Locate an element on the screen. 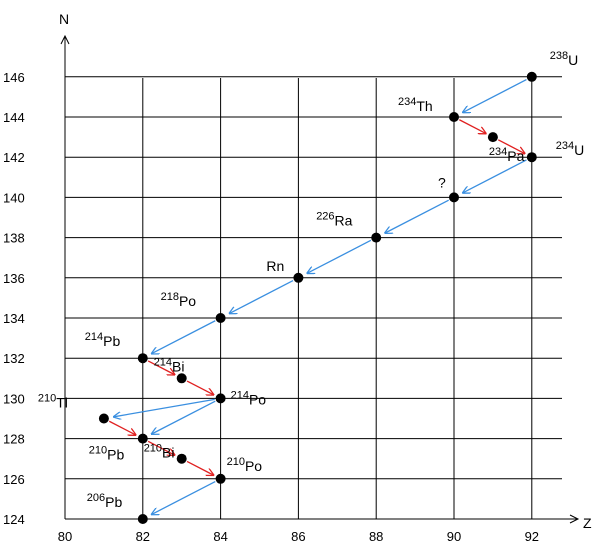 The height and width of the screenshot is (547, 604). nuclide-label: 210Pb is located at coordinates (107, 454).